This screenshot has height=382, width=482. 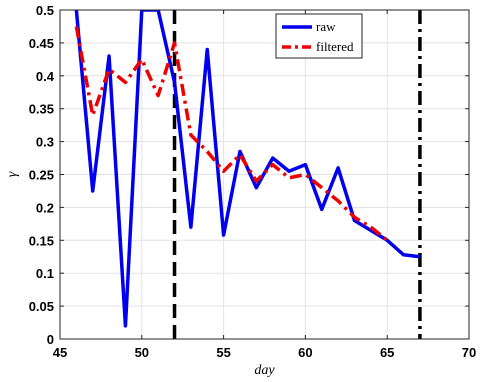 What do you see at coordinates (142, 352) in the screenshot?
I see `x-tick-label: 50` at bounding box center [142, 352].